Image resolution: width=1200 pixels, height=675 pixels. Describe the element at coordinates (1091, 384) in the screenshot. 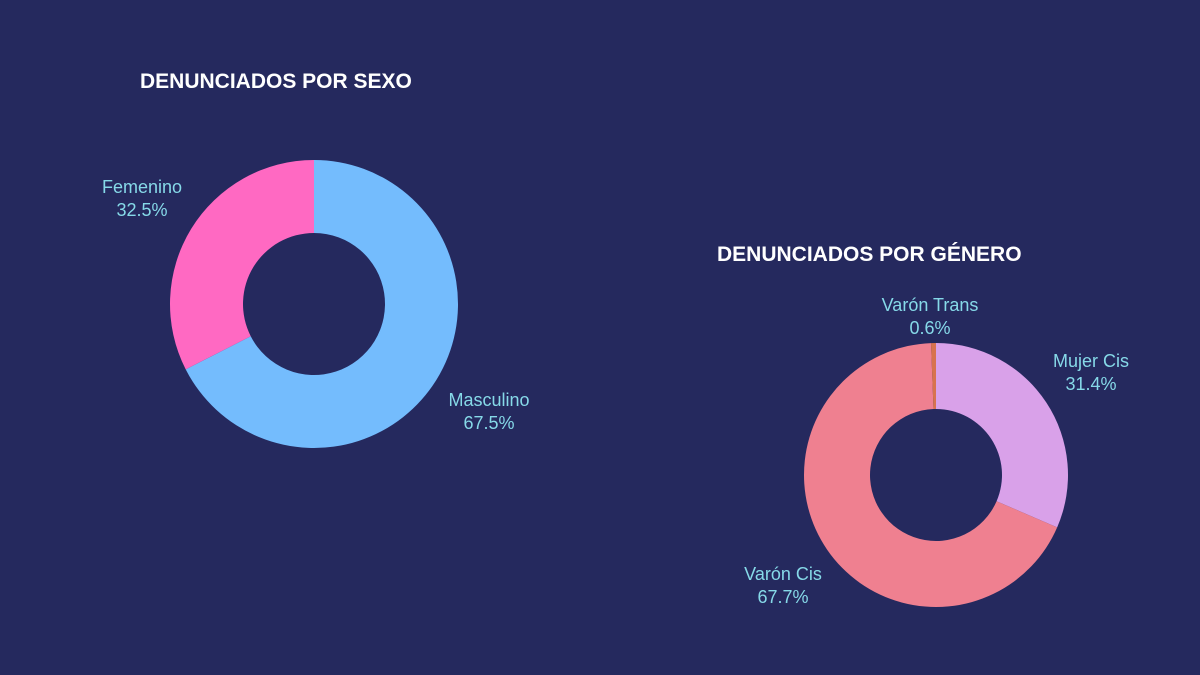

I see `label-value: 31.4%` at that location.